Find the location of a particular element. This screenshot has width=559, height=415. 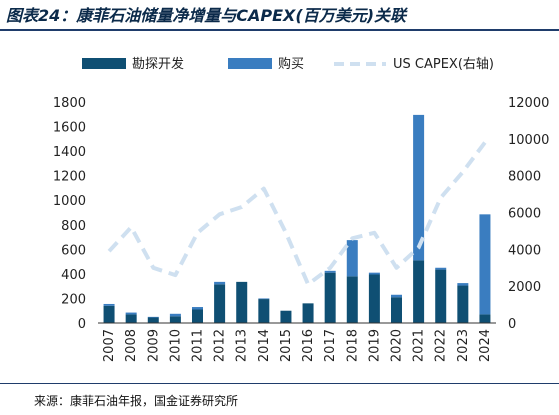

x-tick-label: 2020 is located at coordinates (397, 345).